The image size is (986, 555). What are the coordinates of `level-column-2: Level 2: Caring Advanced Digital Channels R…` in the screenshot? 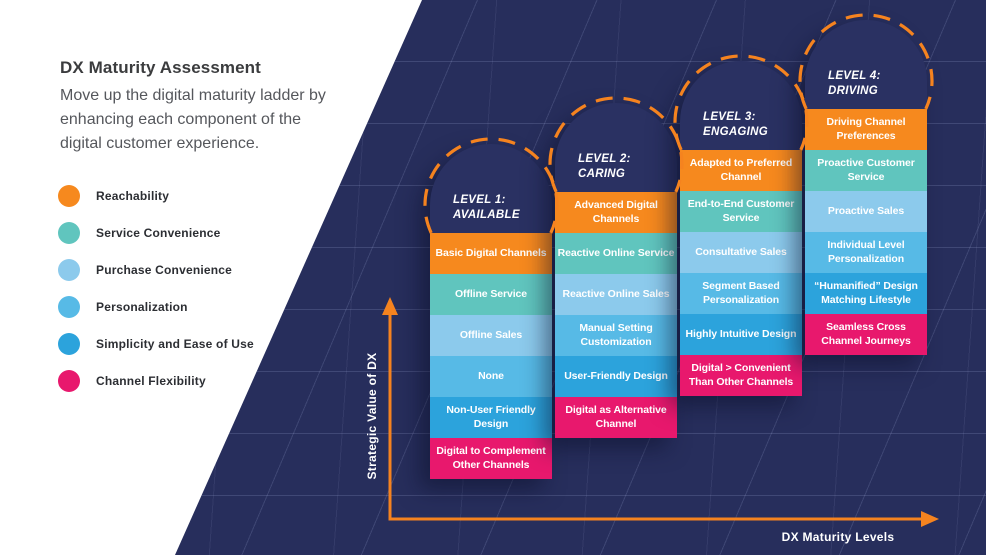 It's located at (616, 270).